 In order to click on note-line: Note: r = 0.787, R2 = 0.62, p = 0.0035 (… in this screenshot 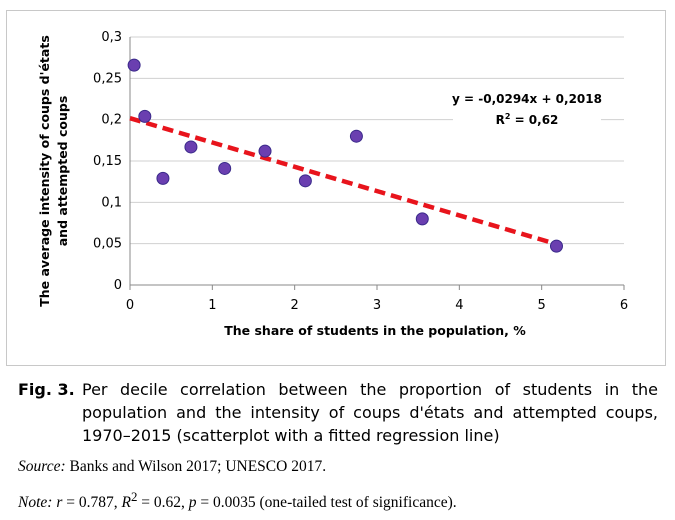, I will do `click(237, 500)`.